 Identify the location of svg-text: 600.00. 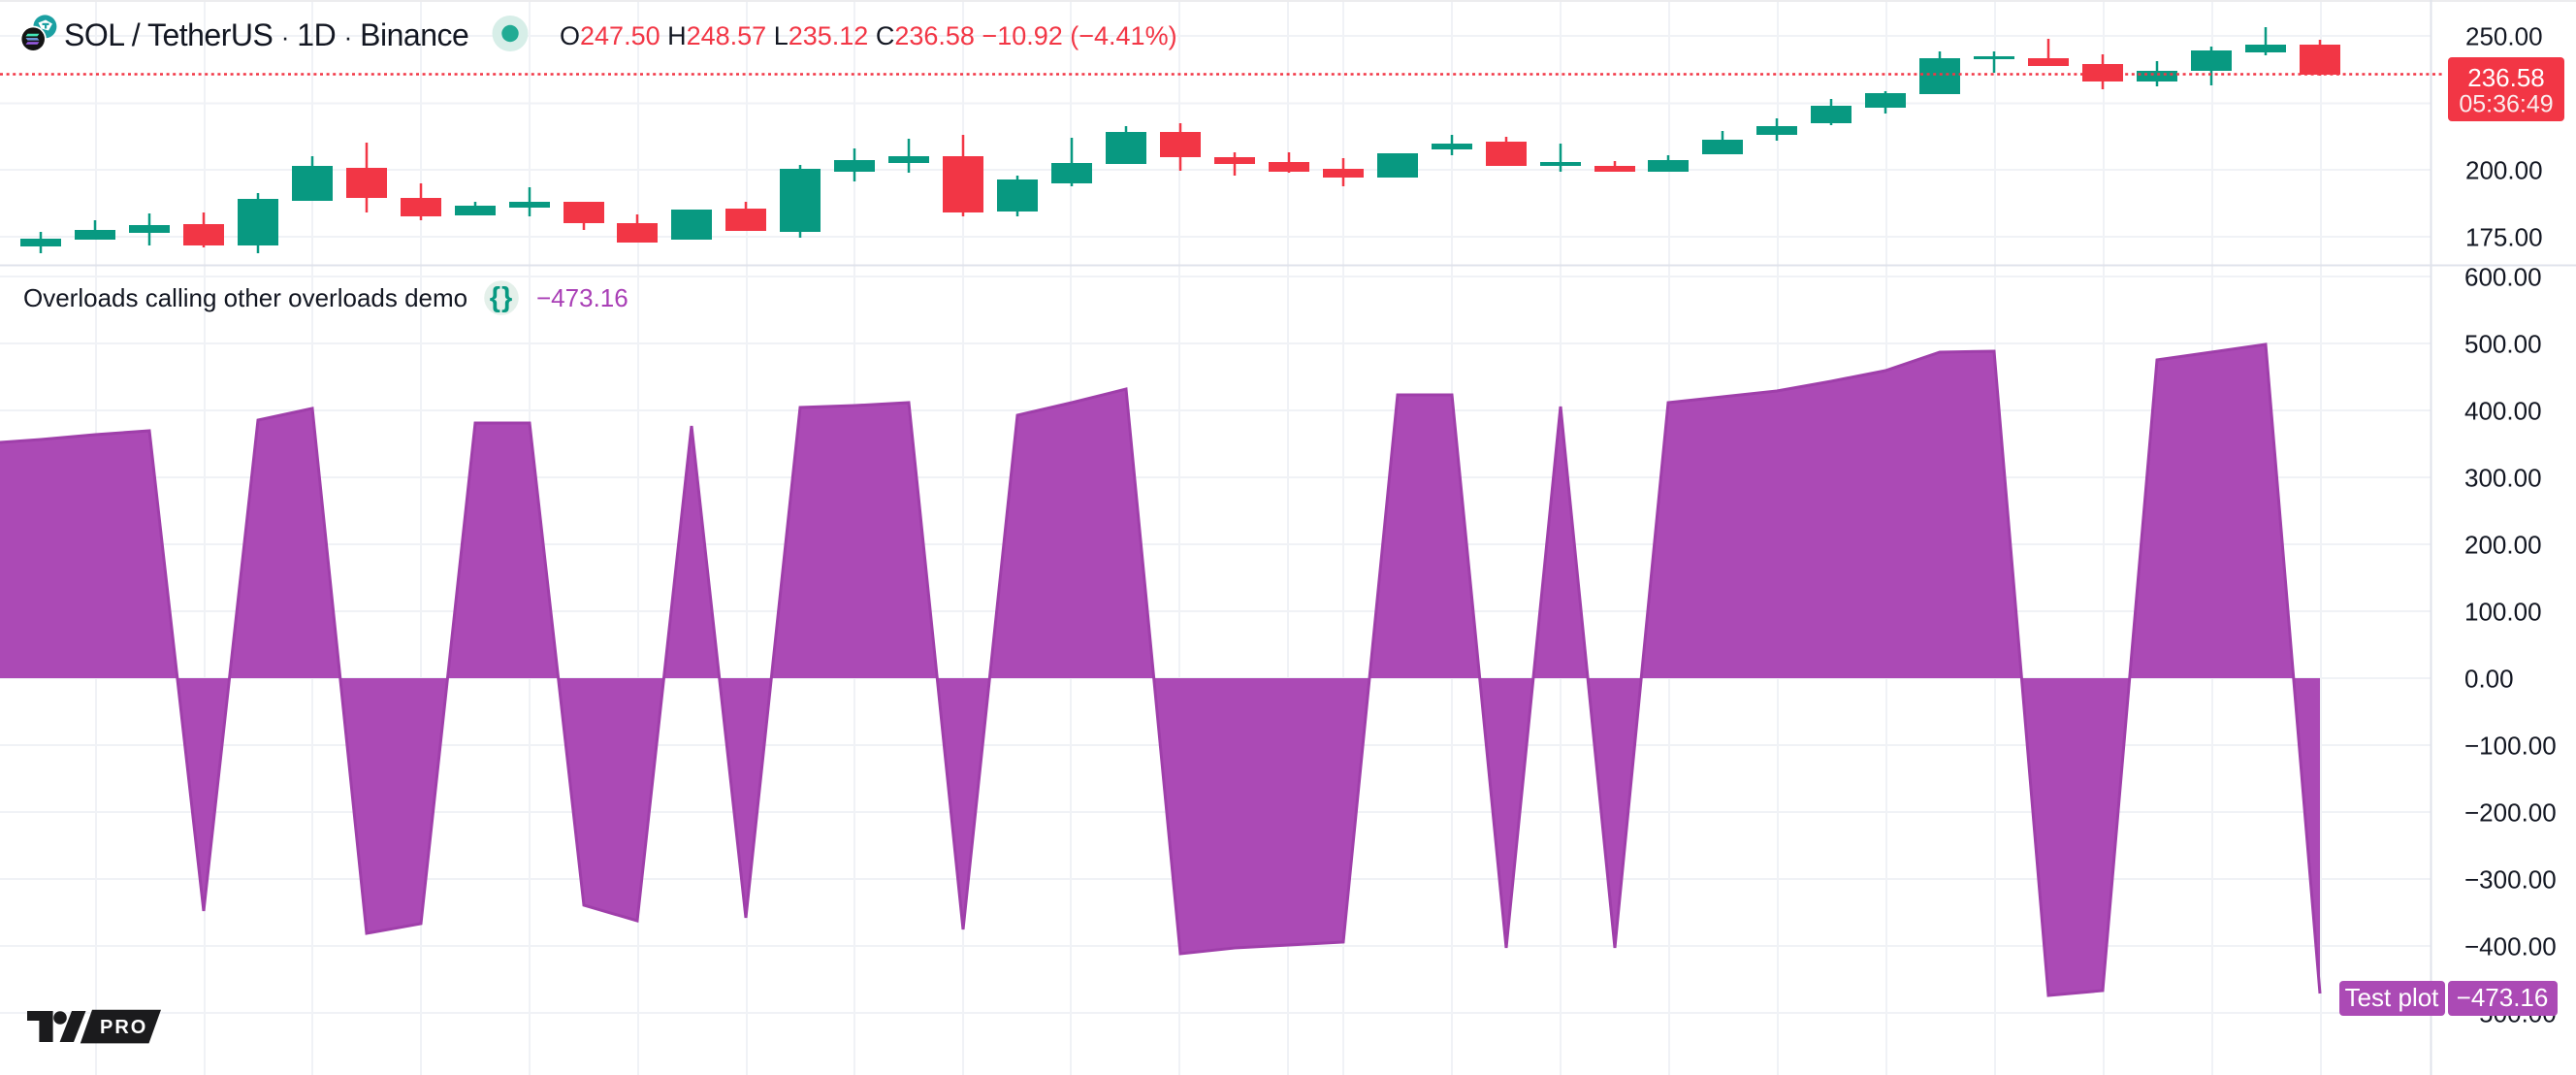
(2503, 278).